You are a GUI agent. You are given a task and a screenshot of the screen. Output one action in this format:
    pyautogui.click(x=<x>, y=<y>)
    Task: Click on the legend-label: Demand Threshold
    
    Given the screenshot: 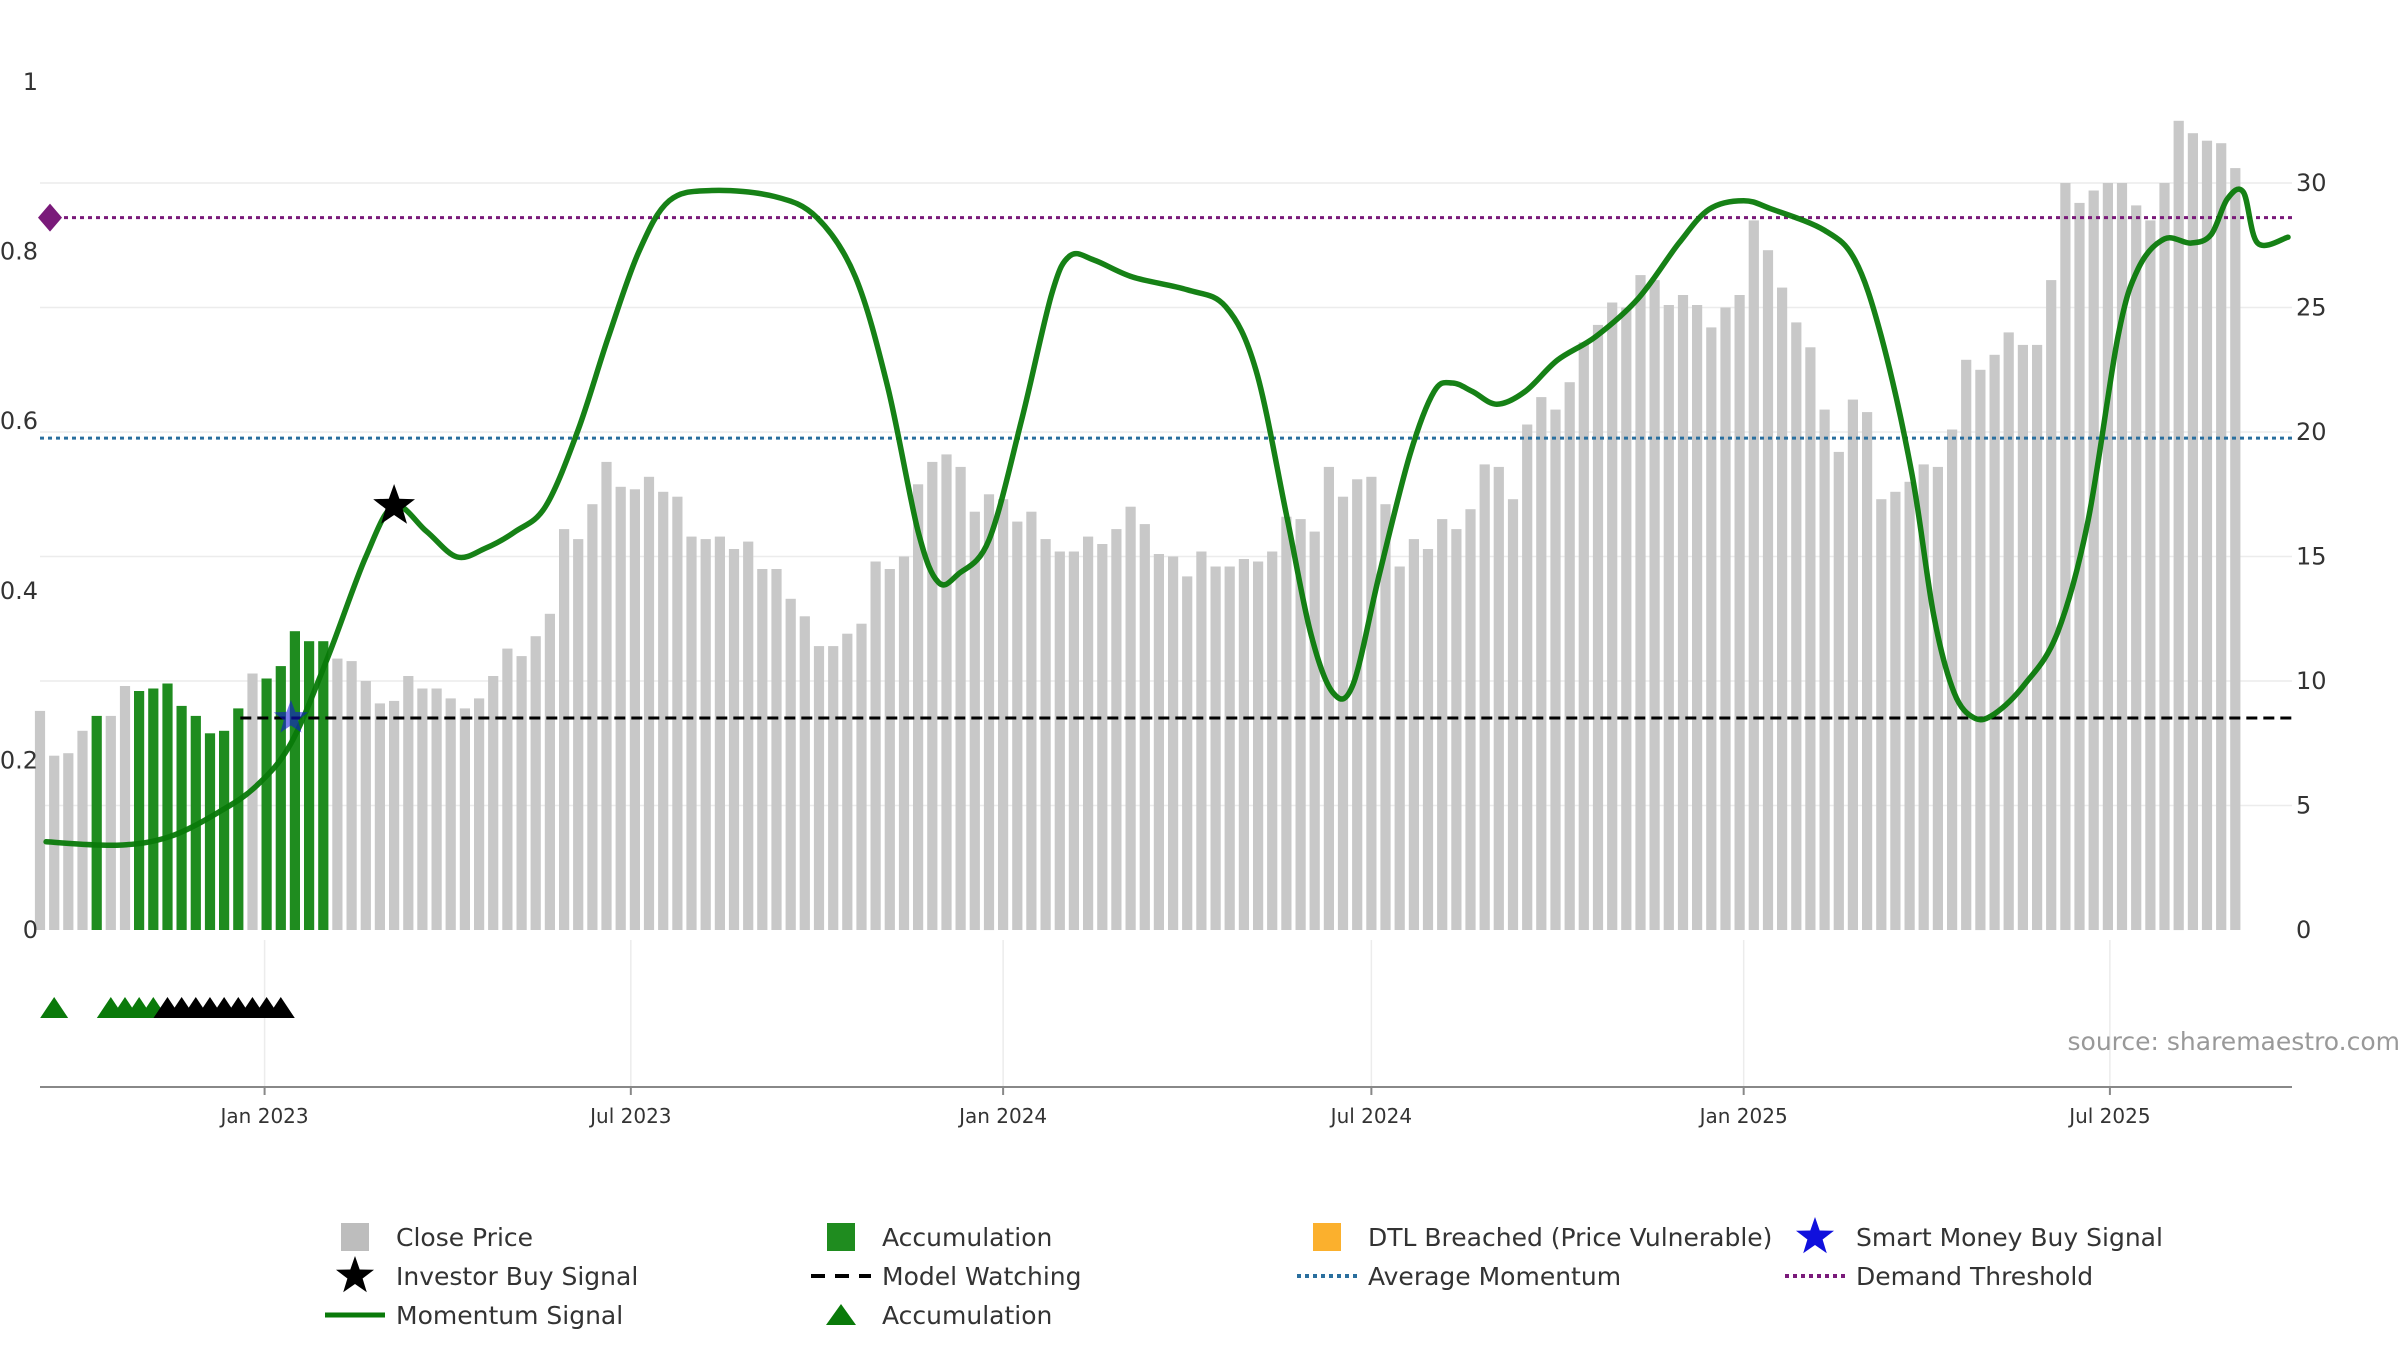 What is the action you would take?
    pyautogui.click(x=1974, y=1276)
    